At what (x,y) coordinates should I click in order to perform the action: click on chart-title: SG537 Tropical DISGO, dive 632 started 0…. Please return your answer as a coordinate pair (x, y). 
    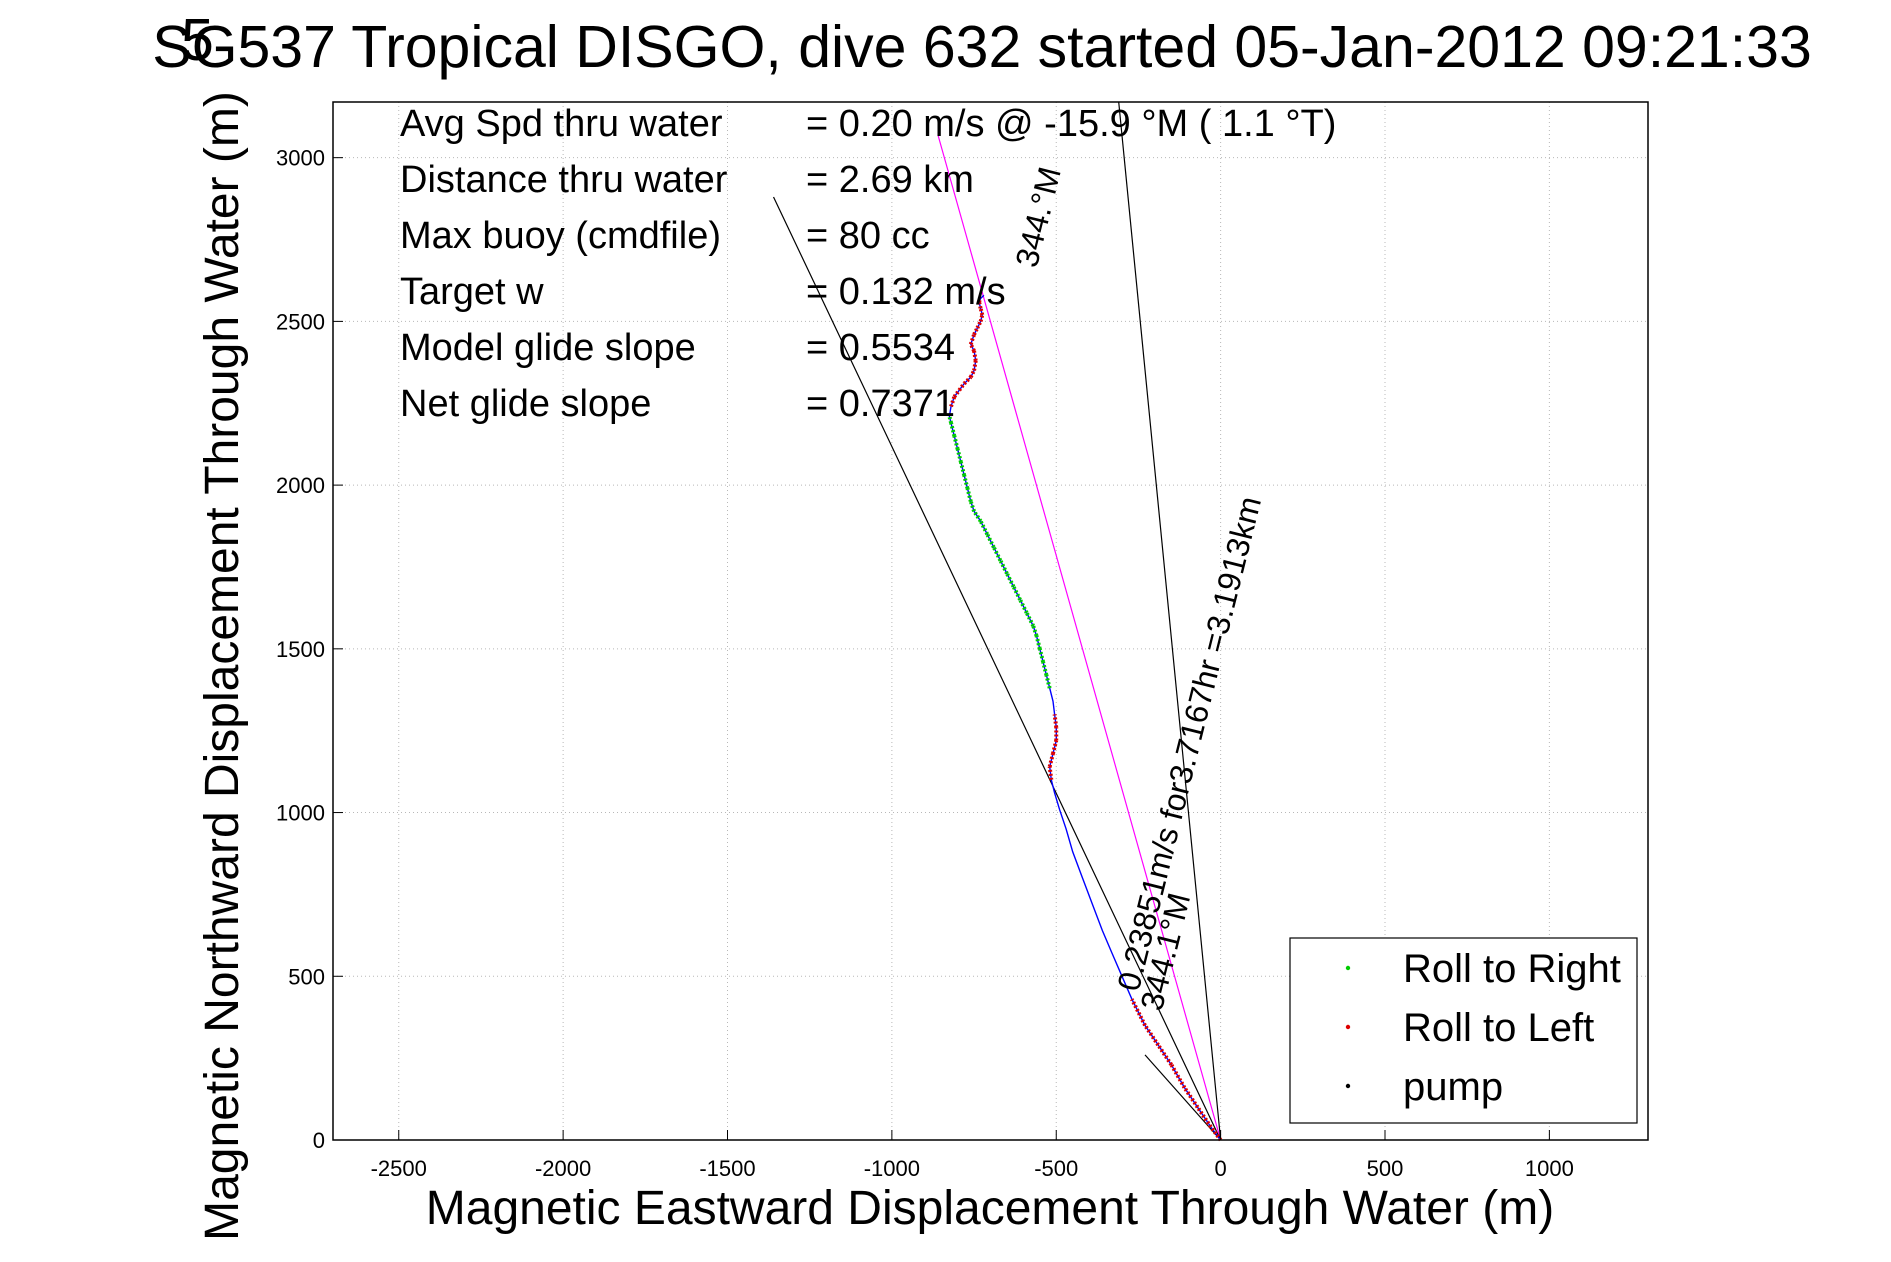
    Looking at the image, I should click on (982, 47).